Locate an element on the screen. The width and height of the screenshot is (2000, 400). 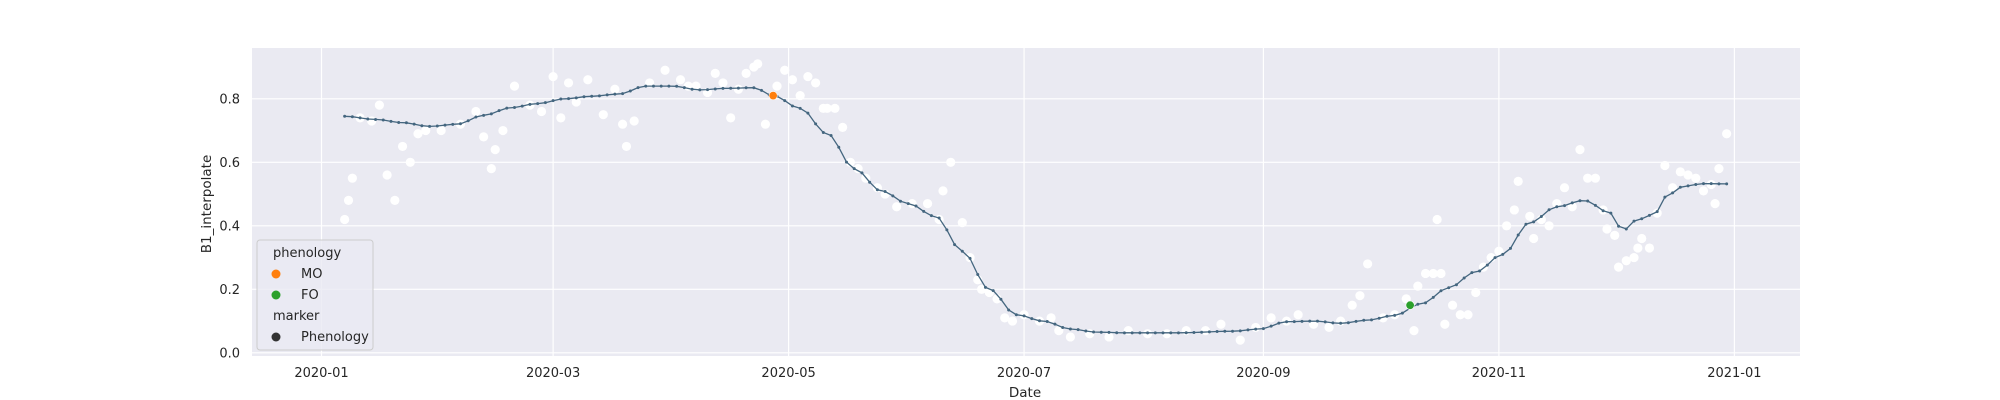
x-tick-label: 2020-07 is located at coordinates (1024, 373).